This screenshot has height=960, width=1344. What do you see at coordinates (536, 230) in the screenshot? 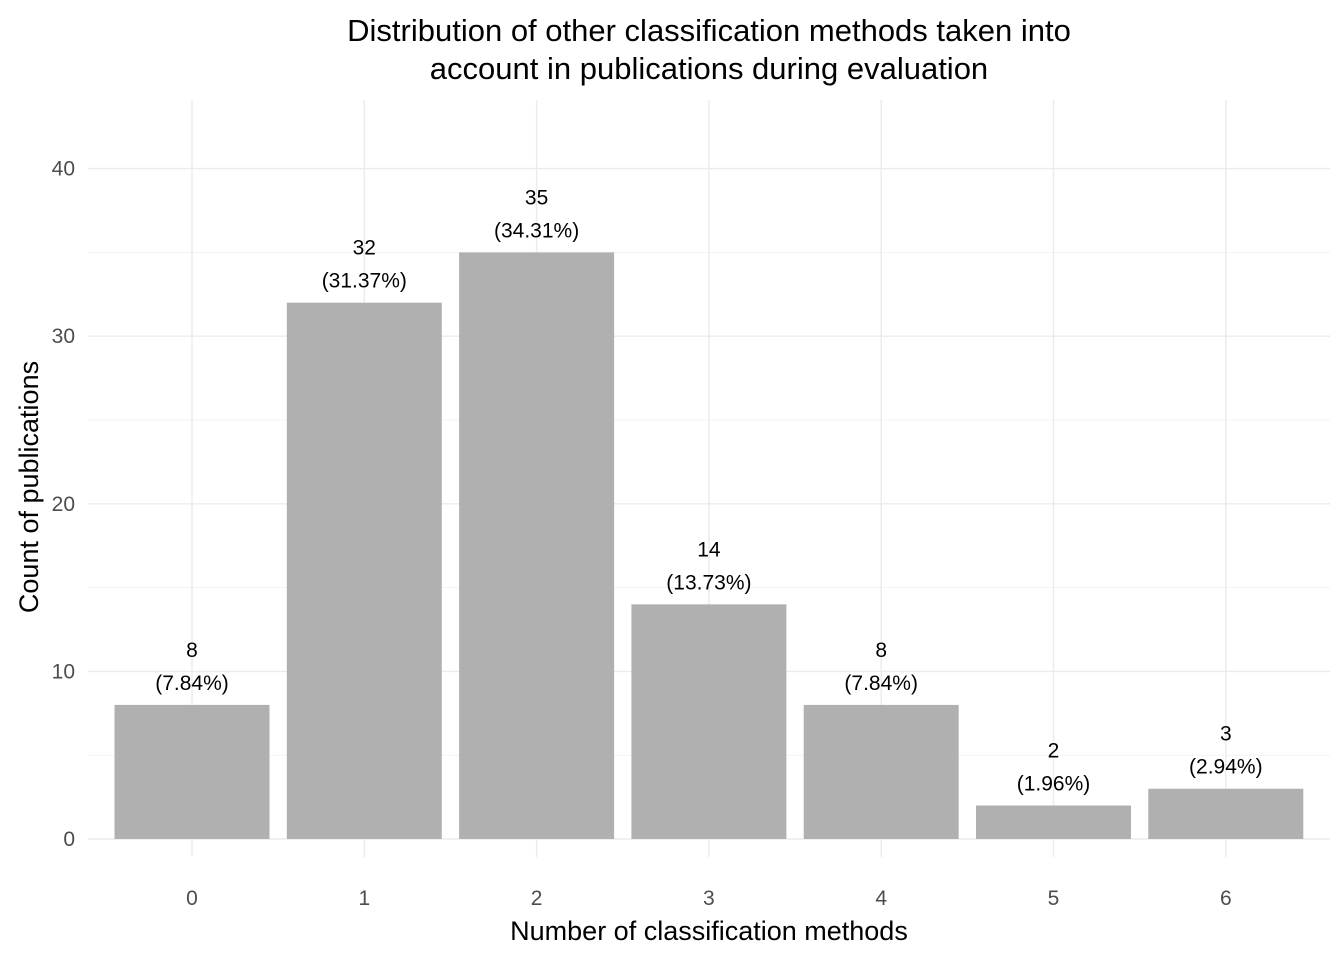
I see `data-label-percent: (34.31%)` at bounding box center [536, 230].